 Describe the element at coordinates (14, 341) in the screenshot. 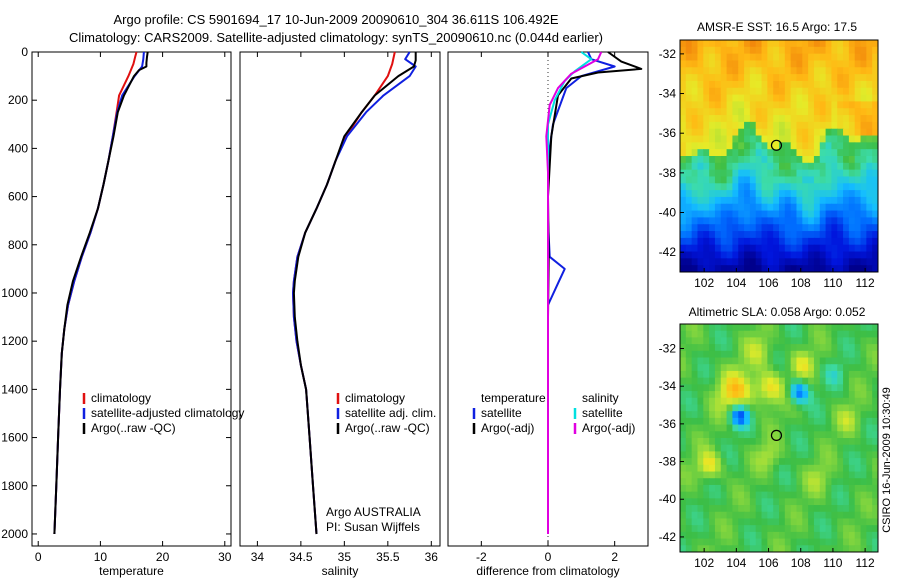

I see `temperature-ytick-label: 1200` at that location.